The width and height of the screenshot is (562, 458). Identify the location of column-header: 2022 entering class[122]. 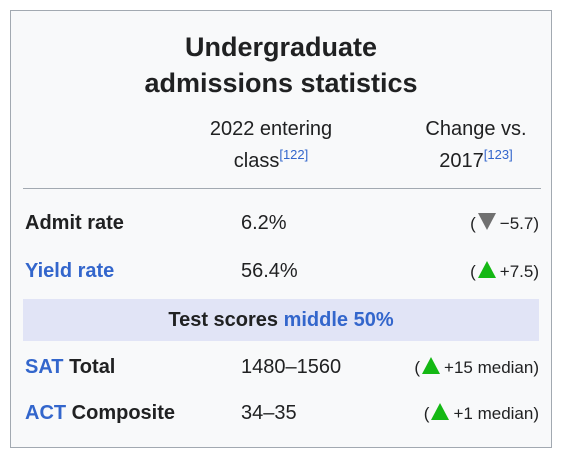
(271, 145).